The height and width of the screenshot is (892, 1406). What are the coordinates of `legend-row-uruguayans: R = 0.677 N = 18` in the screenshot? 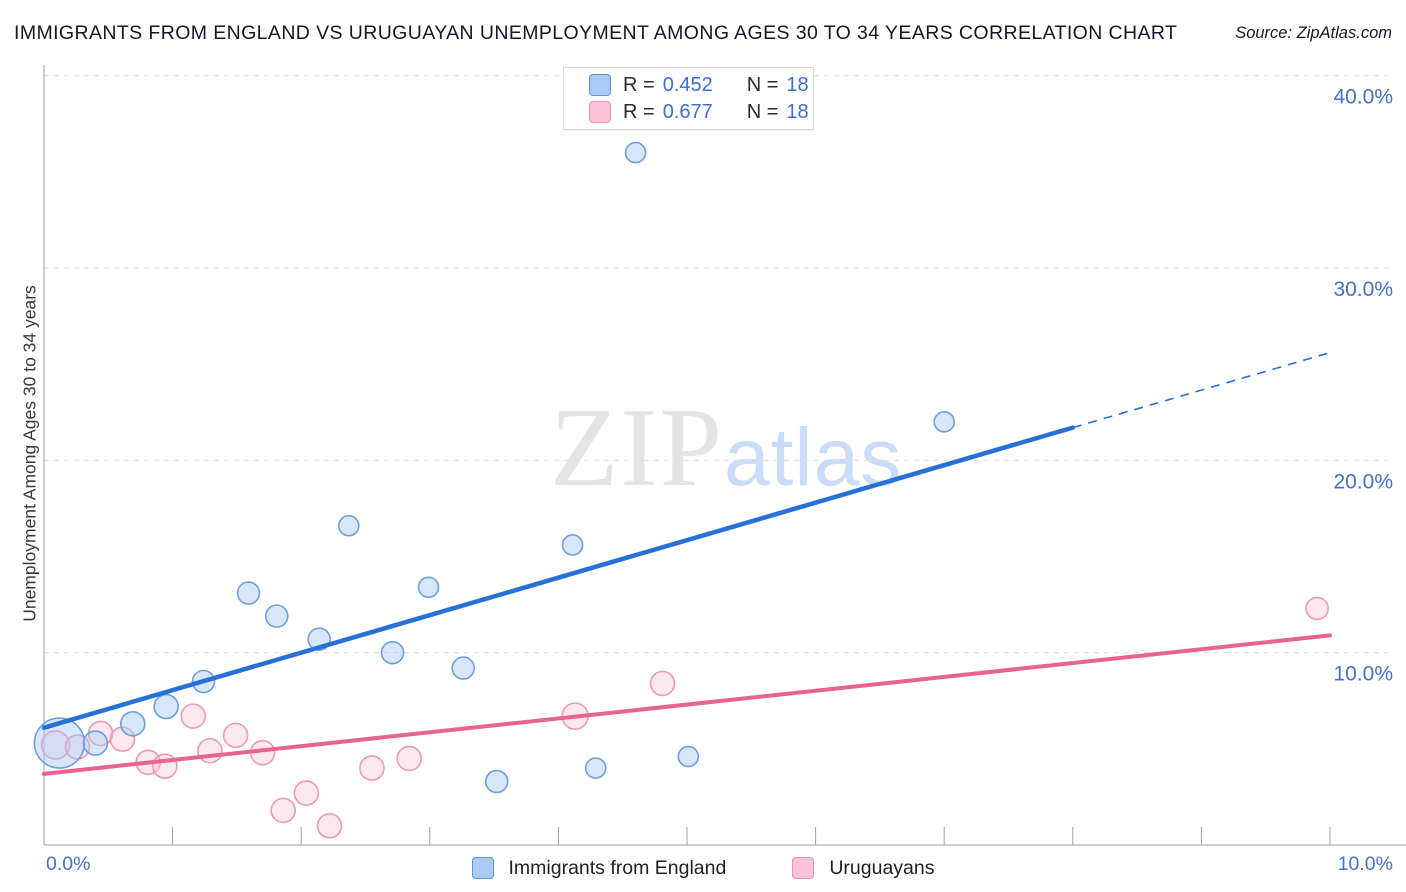 It's located at (701, 112).